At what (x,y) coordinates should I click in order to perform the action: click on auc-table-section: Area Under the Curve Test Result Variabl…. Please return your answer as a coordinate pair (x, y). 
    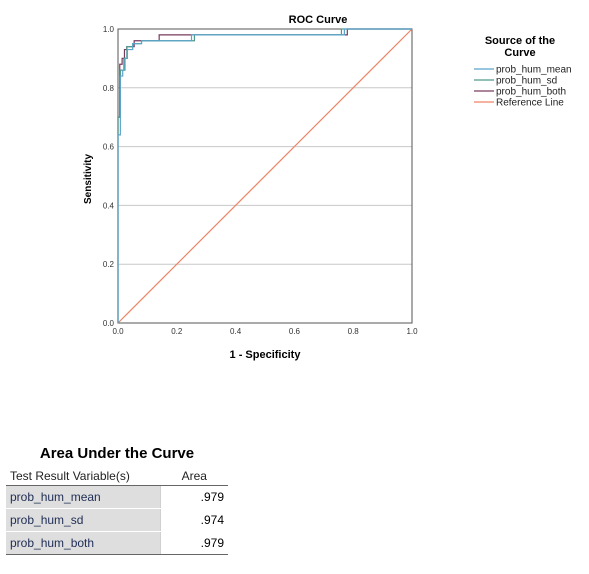
    Looking at the image, I should click on (117, 500).